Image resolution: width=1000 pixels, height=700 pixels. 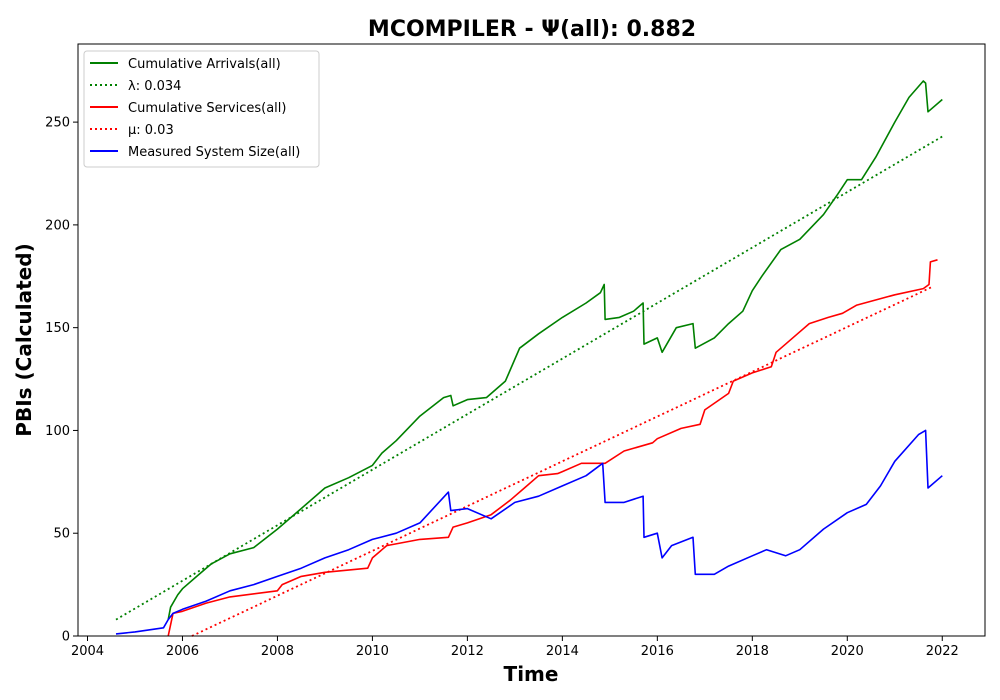 What do you see at coordinates (57, 431) in the screenshot?
I see `y-tick-label: 100` at bounding box center [57, 431].